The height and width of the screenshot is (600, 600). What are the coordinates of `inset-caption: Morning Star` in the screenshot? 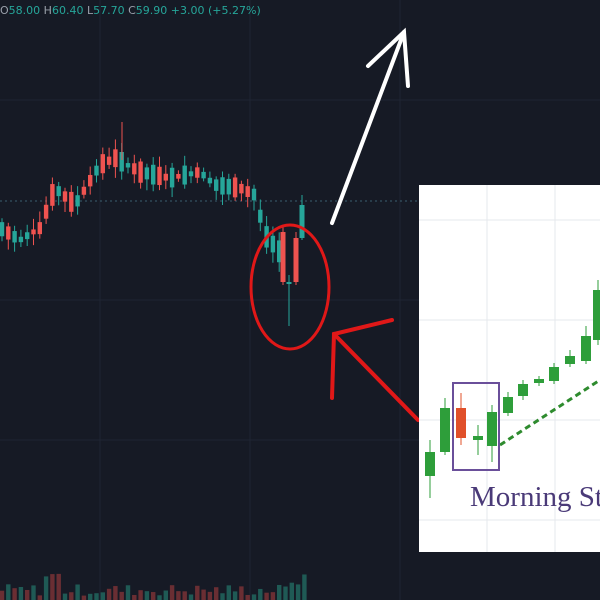 It's located at (535, 497).